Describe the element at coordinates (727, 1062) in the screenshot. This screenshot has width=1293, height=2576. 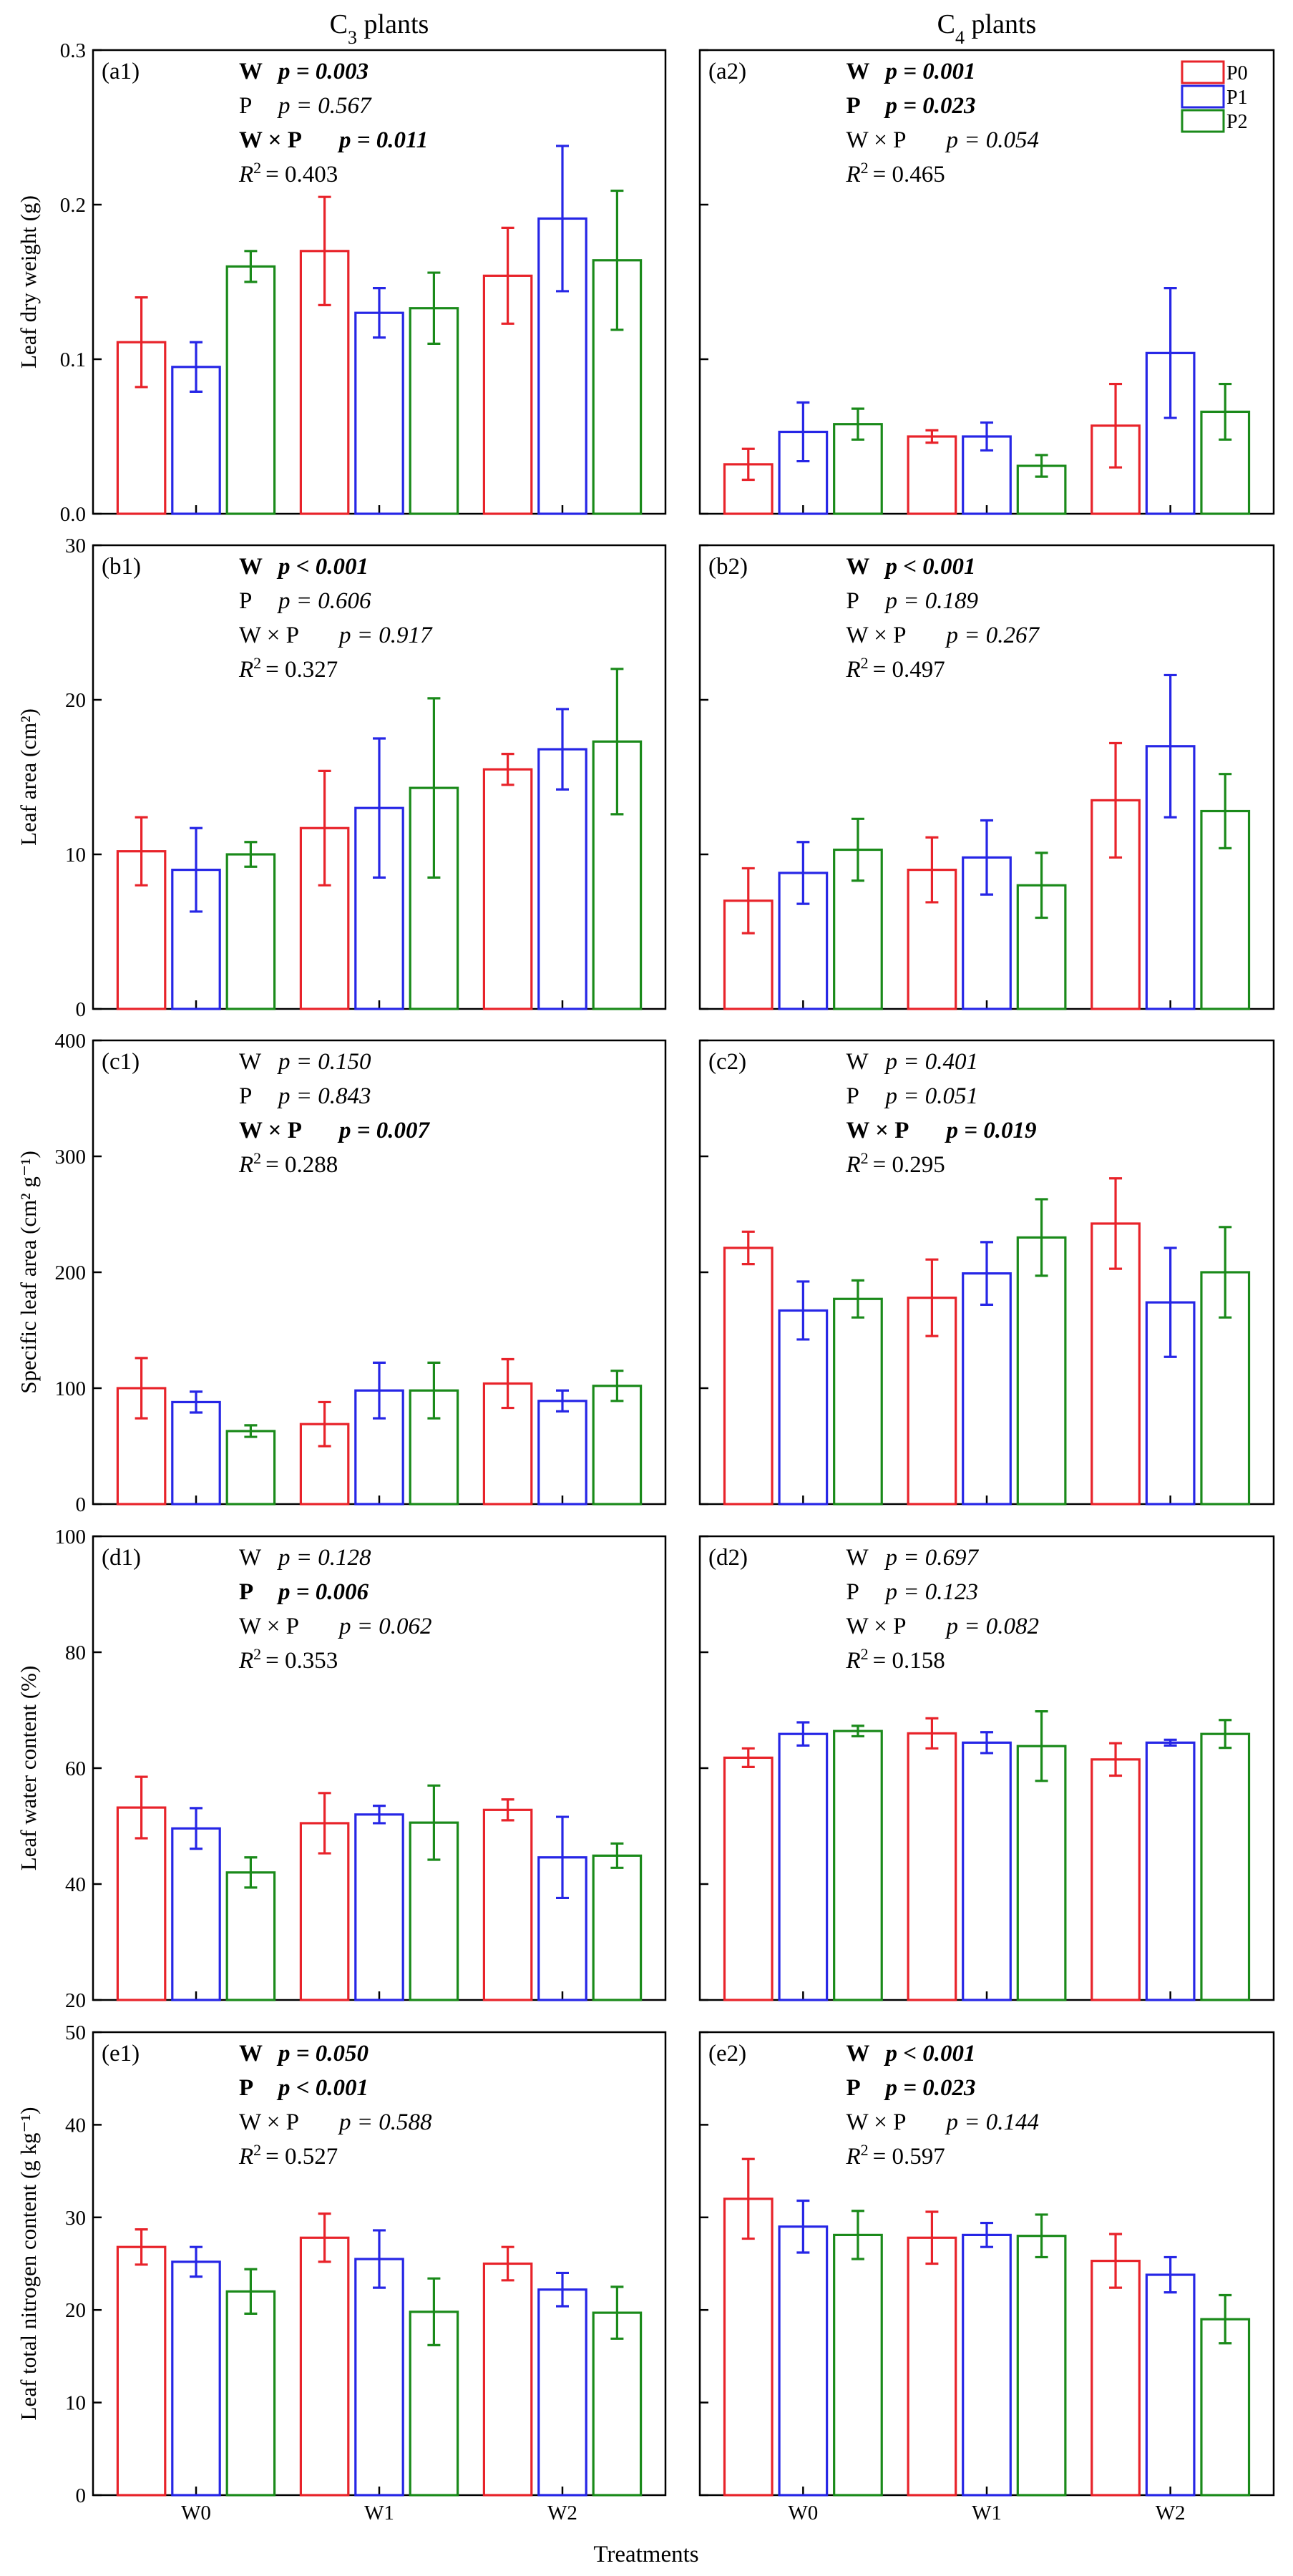
I see `panel-label: (c2)` at that location.